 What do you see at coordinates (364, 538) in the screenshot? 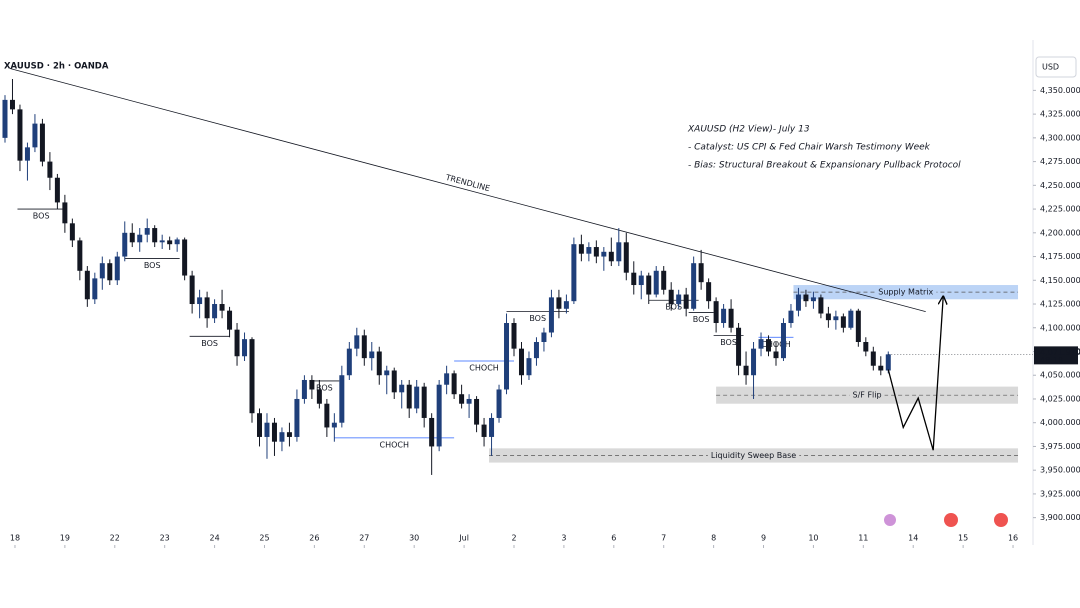
I see `x-tick-label: 27` at bounding box center [364, 538].